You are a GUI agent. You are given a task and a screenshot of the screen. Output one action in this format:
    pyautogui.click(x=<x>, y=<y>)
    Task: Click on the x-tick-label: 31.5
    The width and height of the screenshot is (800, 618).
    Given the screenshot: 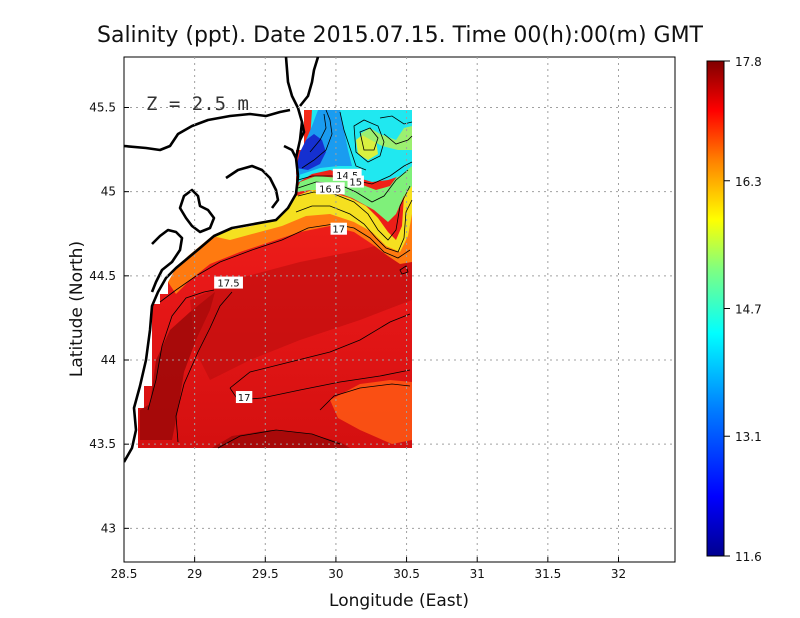 What is the action you would take?
    pyautogui.click(x=547, y=574)
    